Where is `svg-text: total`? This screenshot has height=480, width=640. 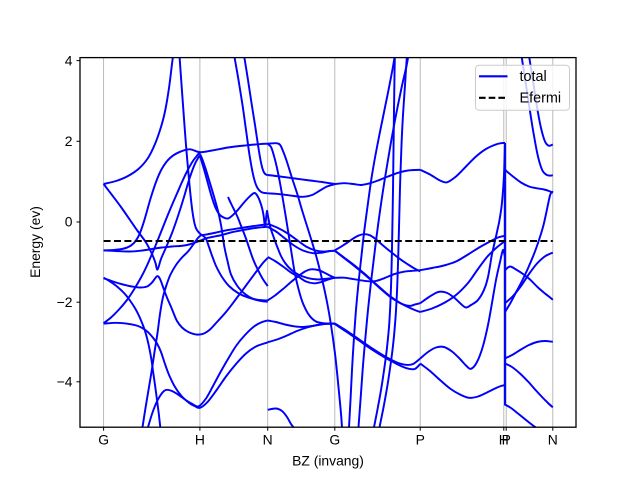 svg-text: total is located at coordinates (533, 77).